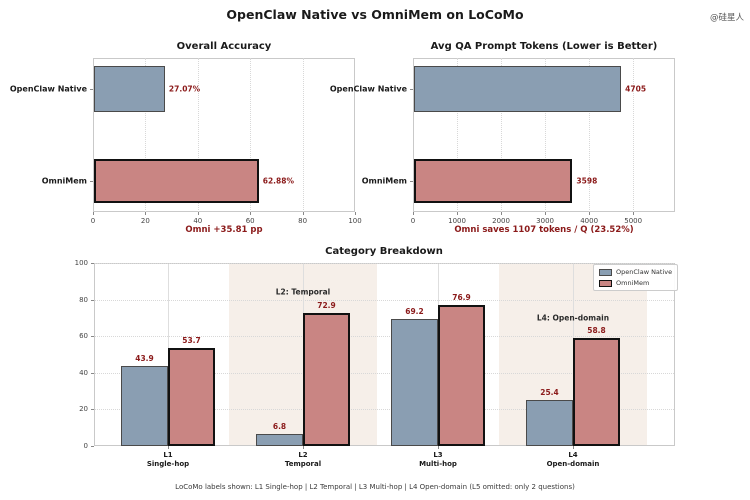 This screenshot has width=750, height=500. Describe the element at coordinates (83, 372) in the screenshot. I see `y-tick-label: 40` at that location.